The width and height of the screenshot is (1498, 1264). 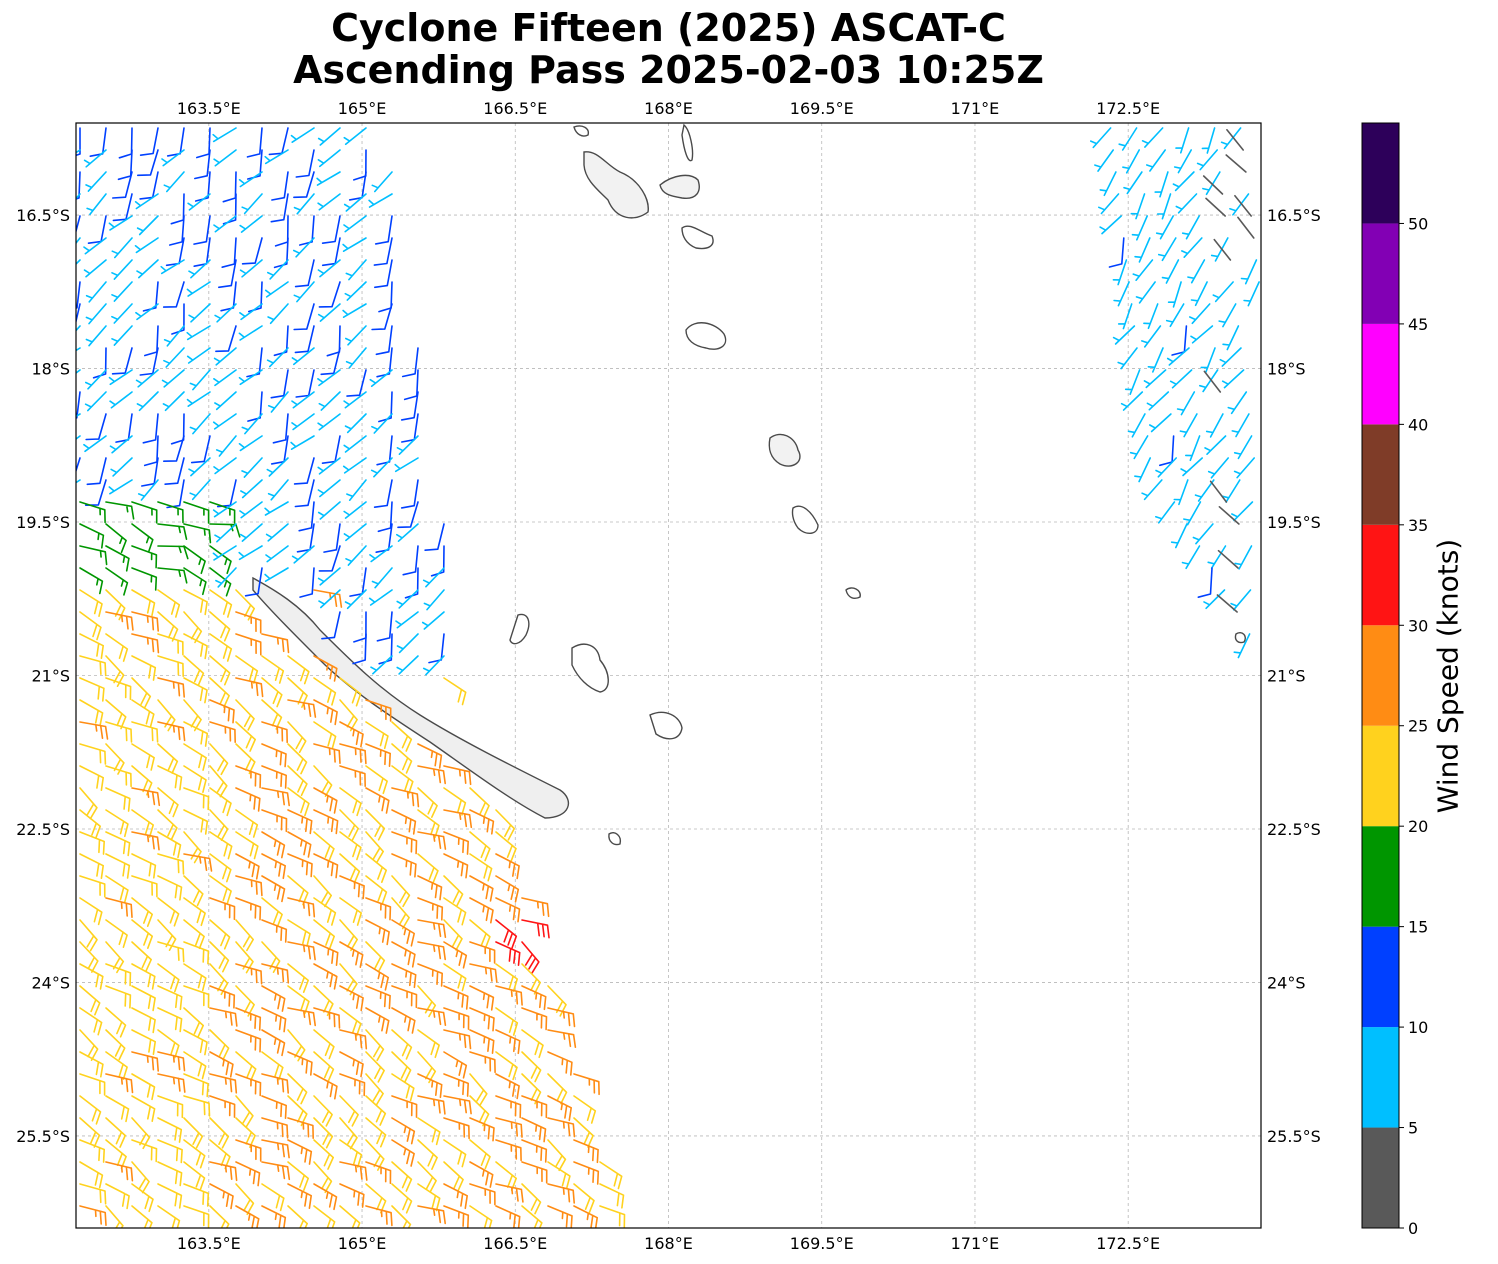 What do you see at coordinates (50, 982) in the screenshot?
I see `lat-tick-label: 24°S` at bounding box center [50, 982].